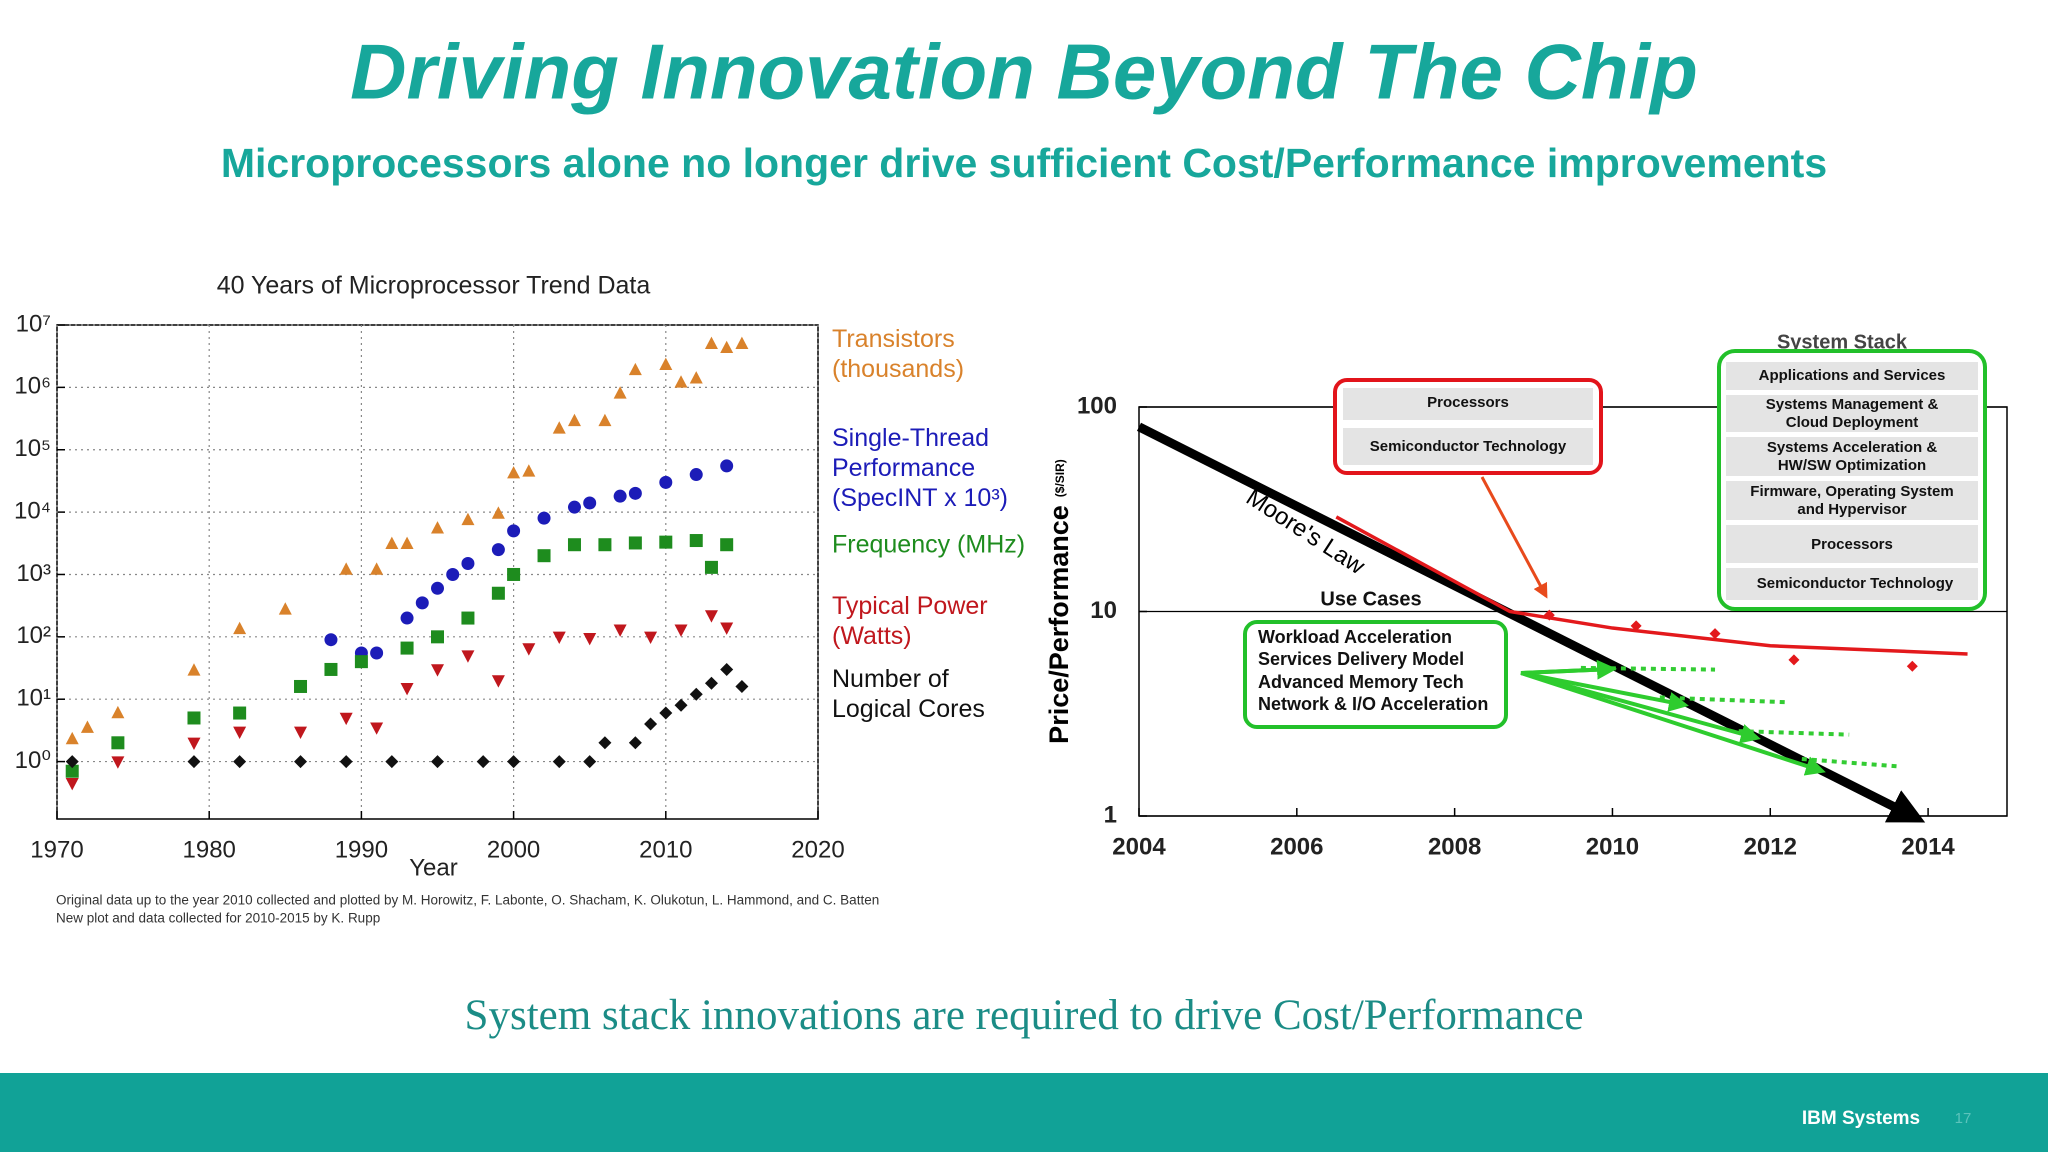 This screenshot has height=1154, width=2048. Describe the element at coordinates (513, 849) in the screenshot. I see `x-tick-label: 2000` at that location.